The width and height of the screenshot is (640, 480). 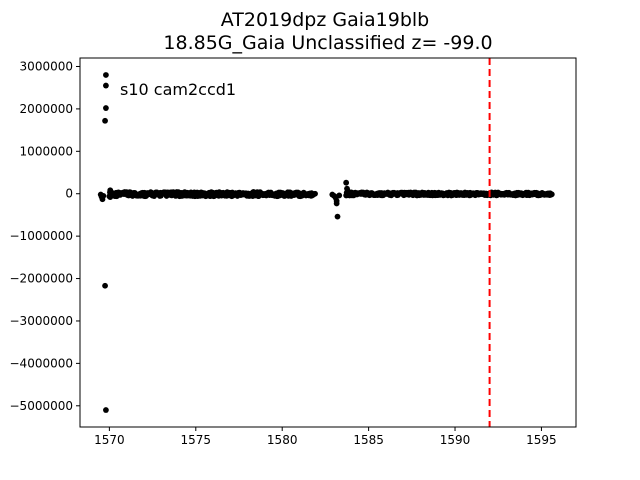 What do you see at coordinates (455, 440) in the screenshot?
I see `x-tick-label: 1590` at bounding box center [455, 440].